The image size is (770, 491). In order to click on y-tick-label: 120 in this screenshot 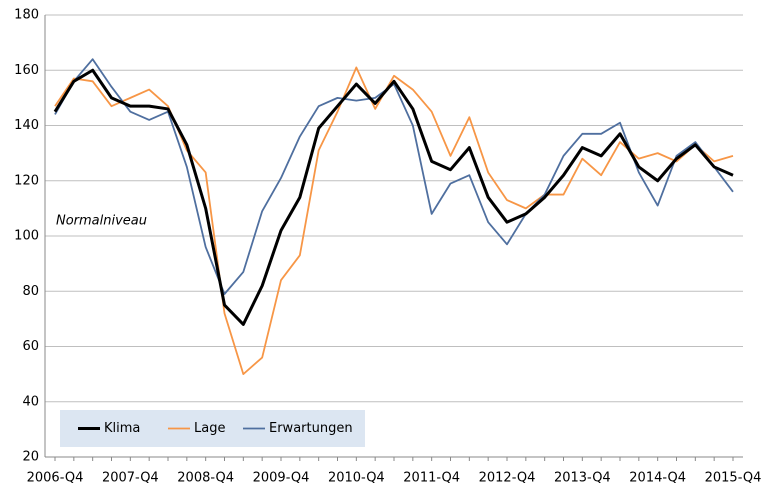, I will do `click(26, 180)`.